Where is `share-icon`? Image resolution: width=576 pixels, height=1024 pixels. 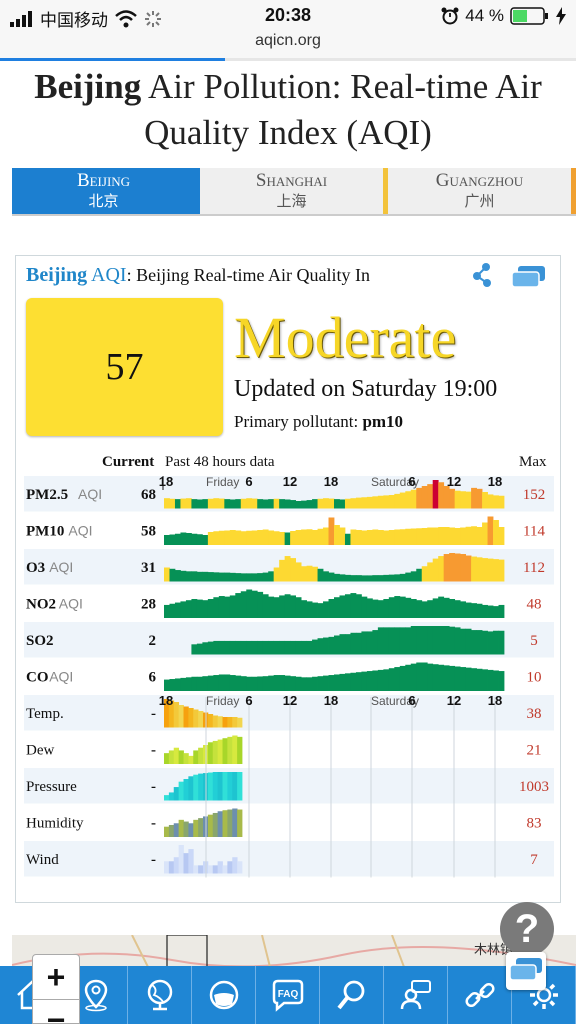
share-icon is located at coordinates (483, 275).